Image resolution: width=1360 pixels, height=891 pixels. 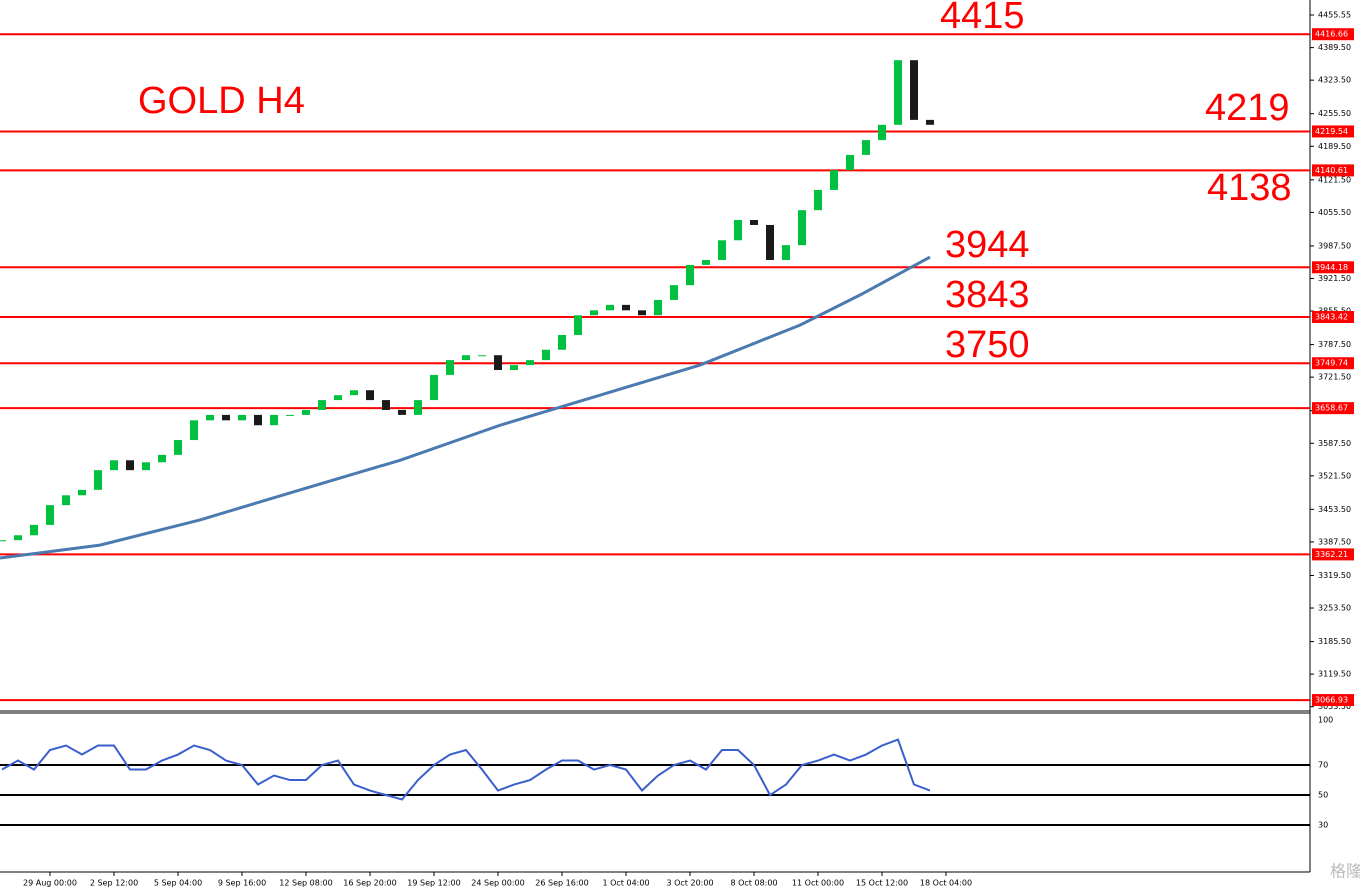 I want to click on y-tick-label: 70, so click(x=1323, y=765).